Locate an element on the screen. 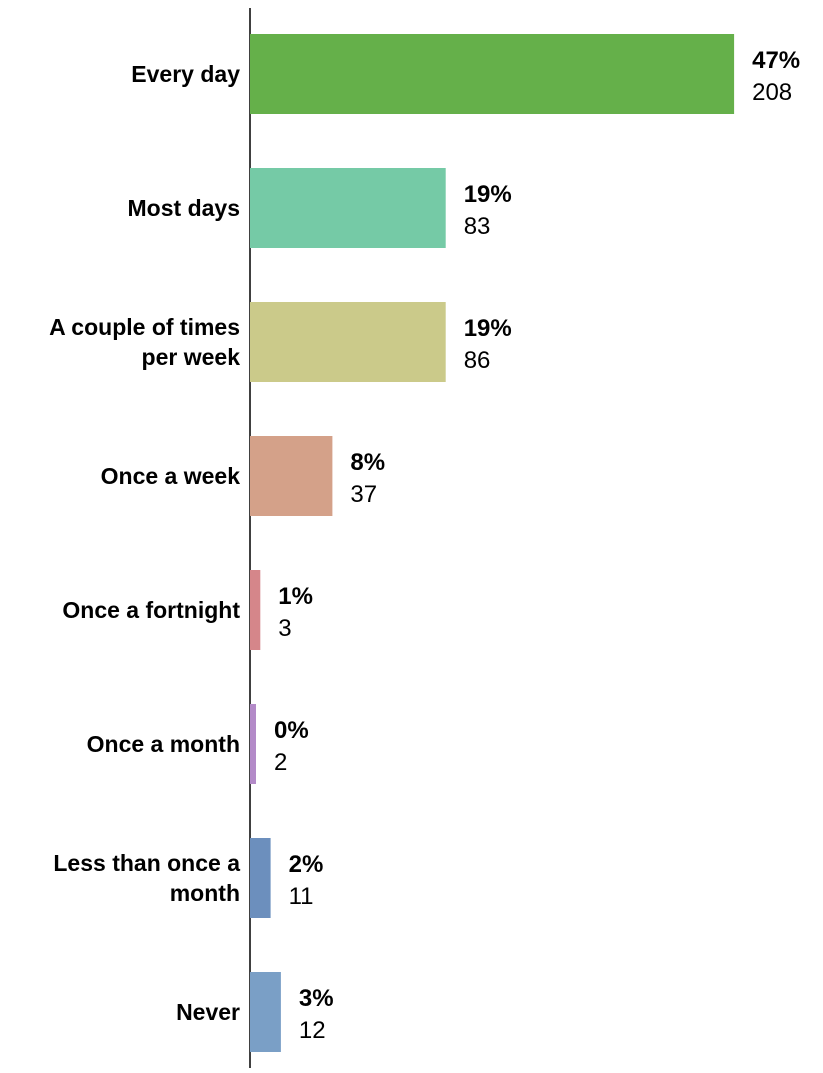 The height and width of the screenshot is (1073, 823). category-label: A couple of times is located at coordinates (144, 327).